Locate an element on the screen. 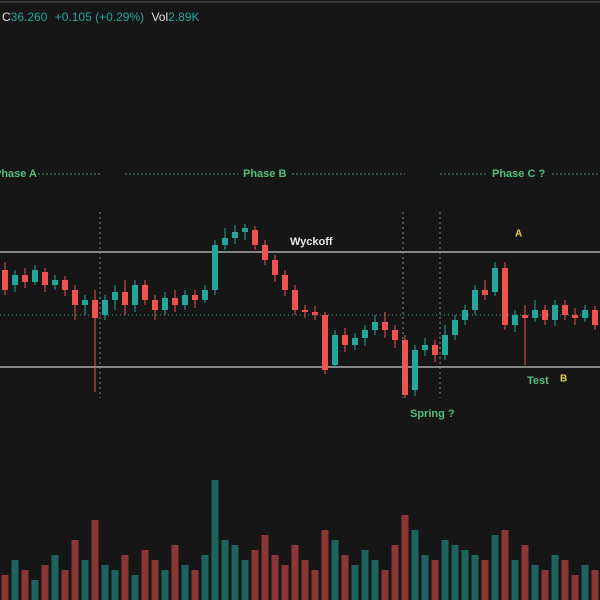  point-label: A is located at coordinates (518, 234).